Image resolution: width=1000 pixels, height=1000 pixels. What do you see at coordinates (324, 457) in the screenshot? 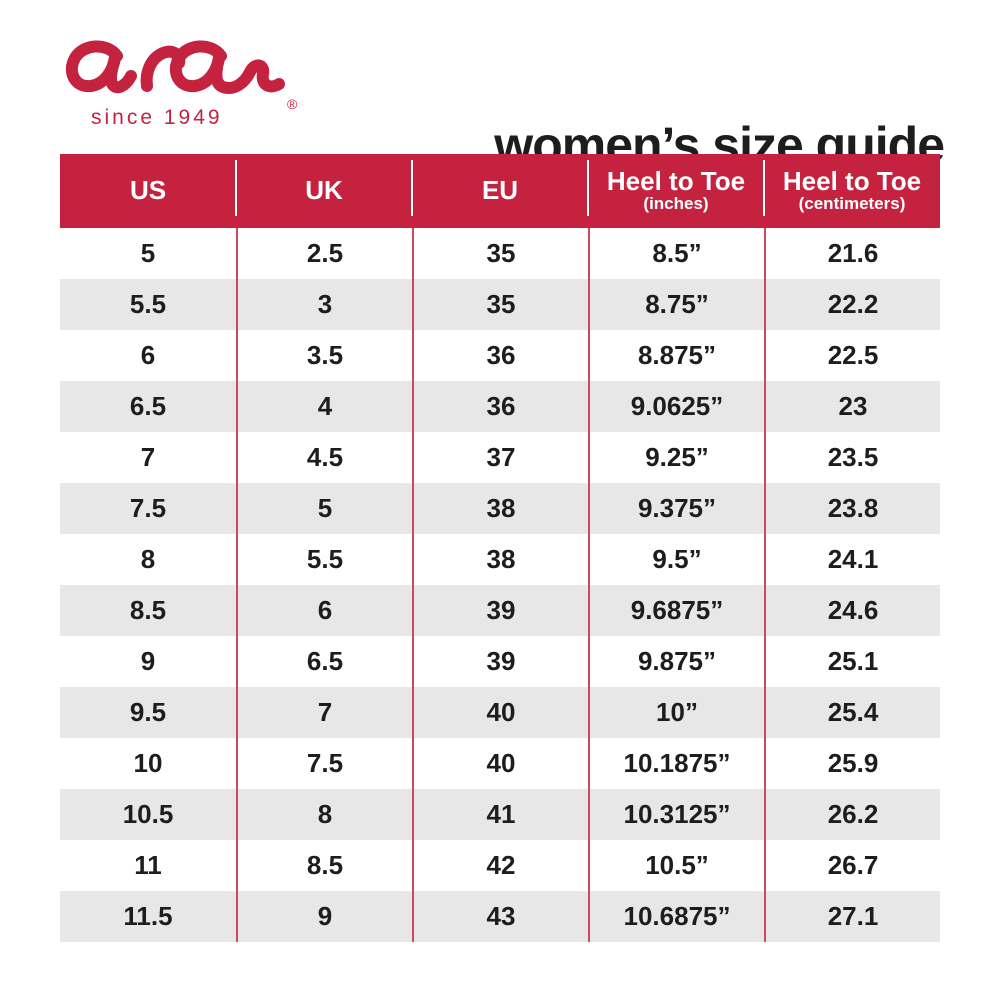
I see `table-cell: 4.5` at bounding box center [324, 457].